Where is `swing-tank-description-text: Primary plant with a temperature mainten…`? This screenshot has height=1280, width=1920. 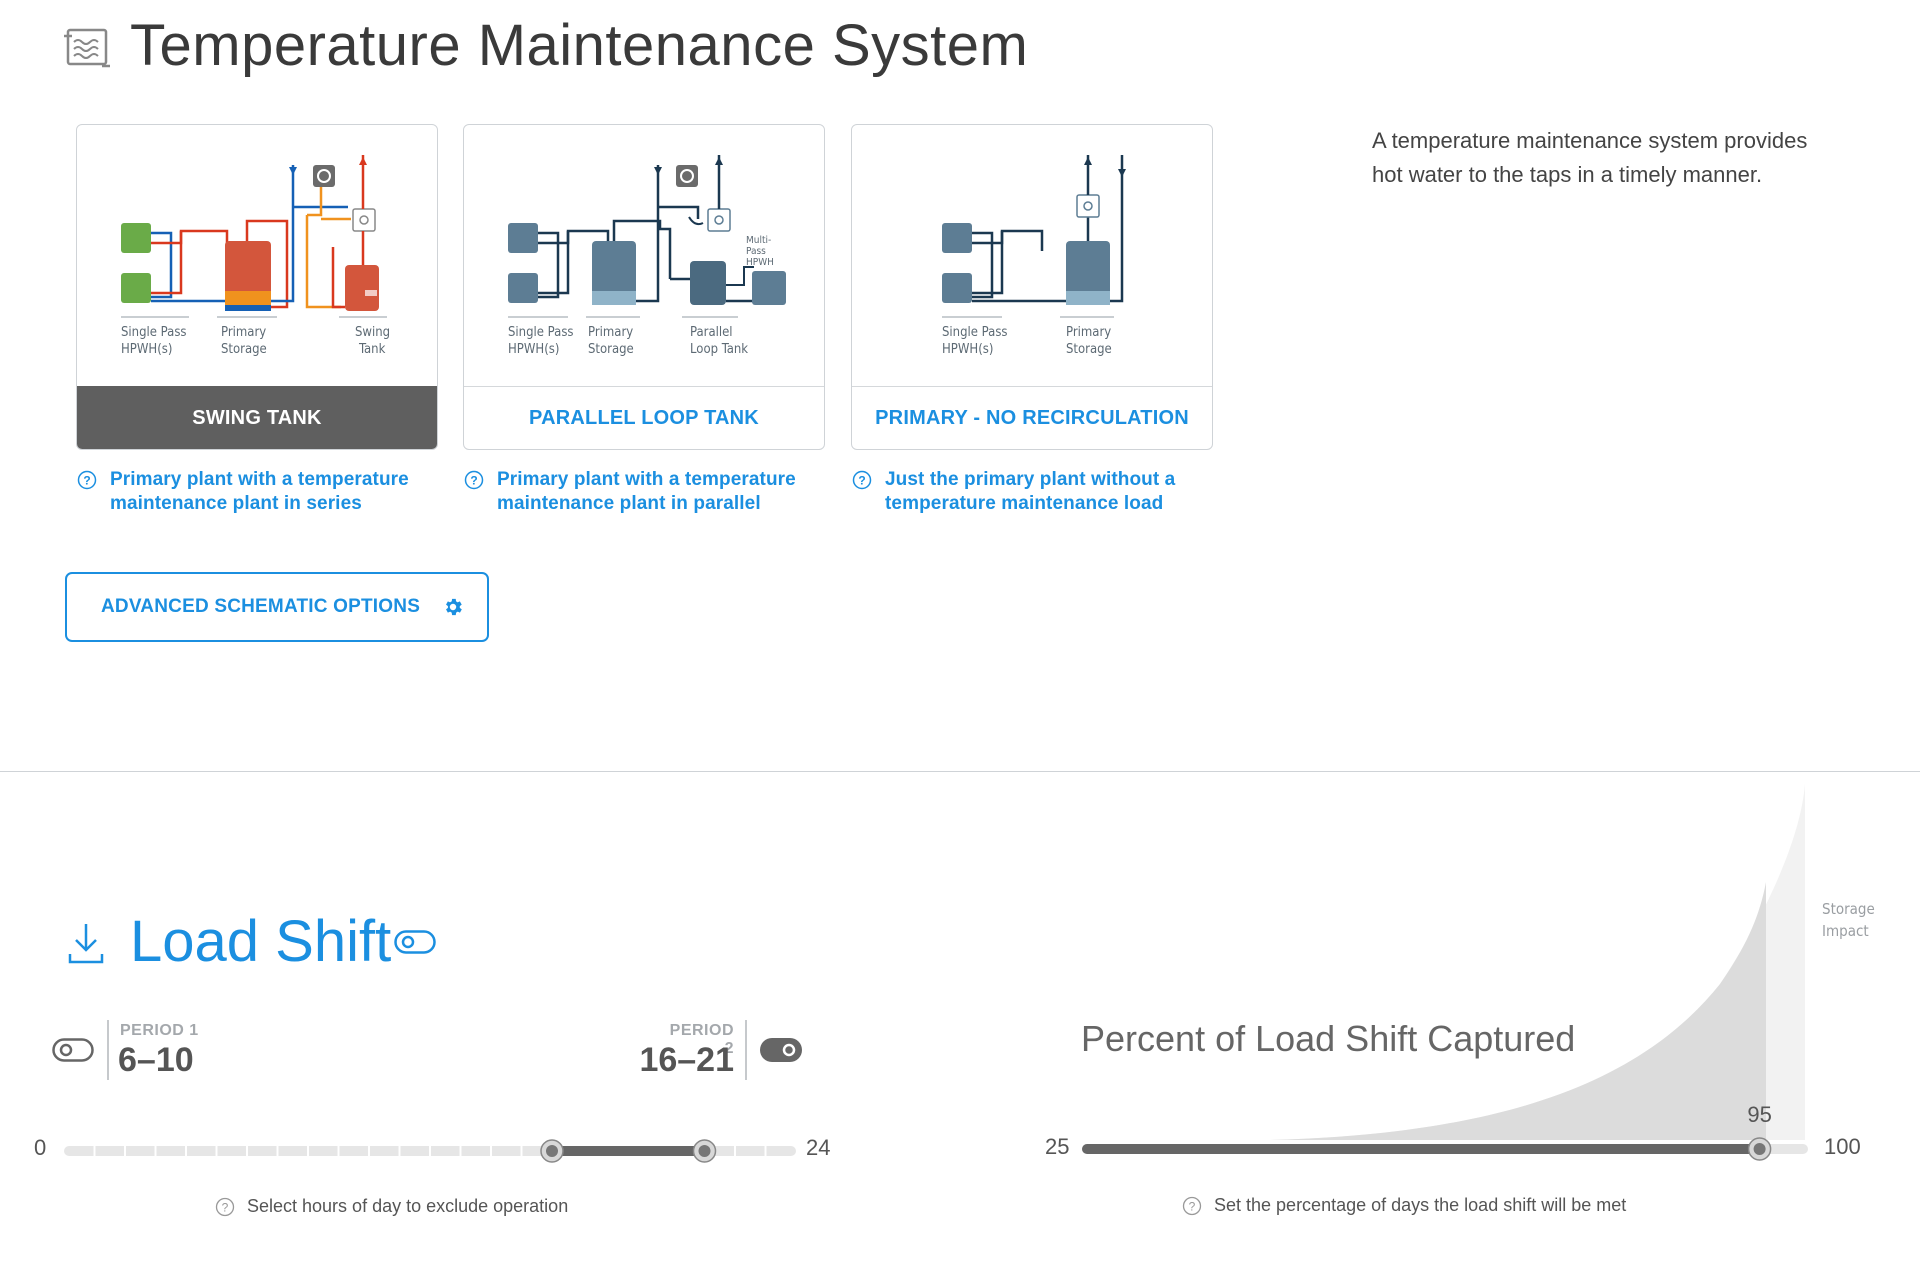
swing-tank-description-text: Primary plant with a temperature mainten… is located at coordinates (259, 491).